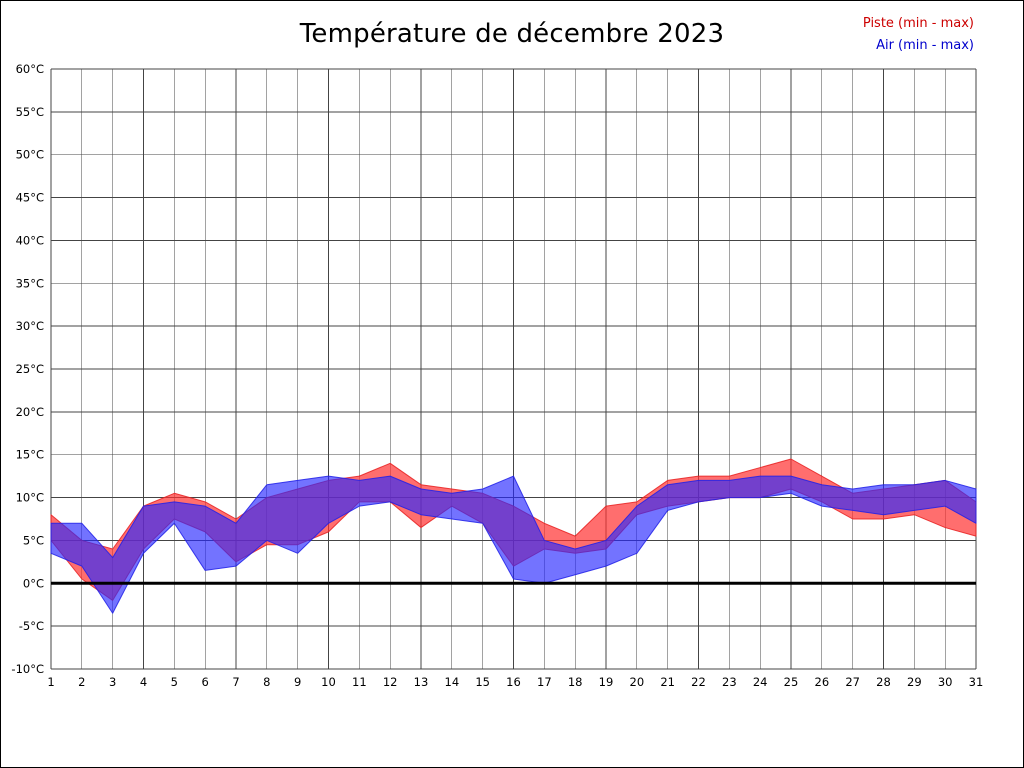  Describe the element at coordinates (30, 155) in the screenshot. I see `y-tick-label: 50°C` at that location.